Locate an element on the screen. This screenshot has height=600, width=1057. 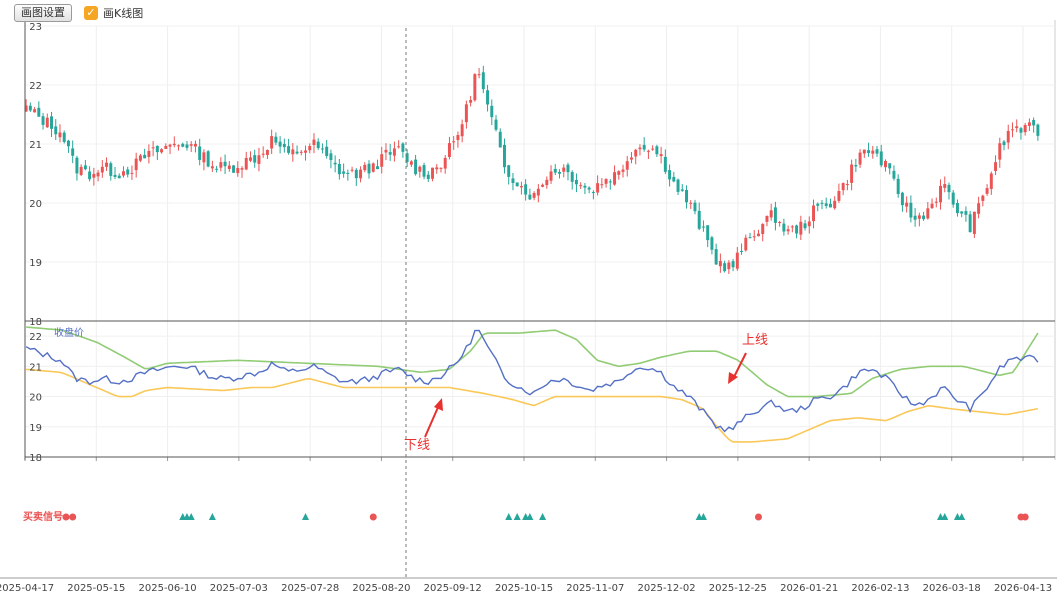
signal-series is located at coordinates (545, 517).